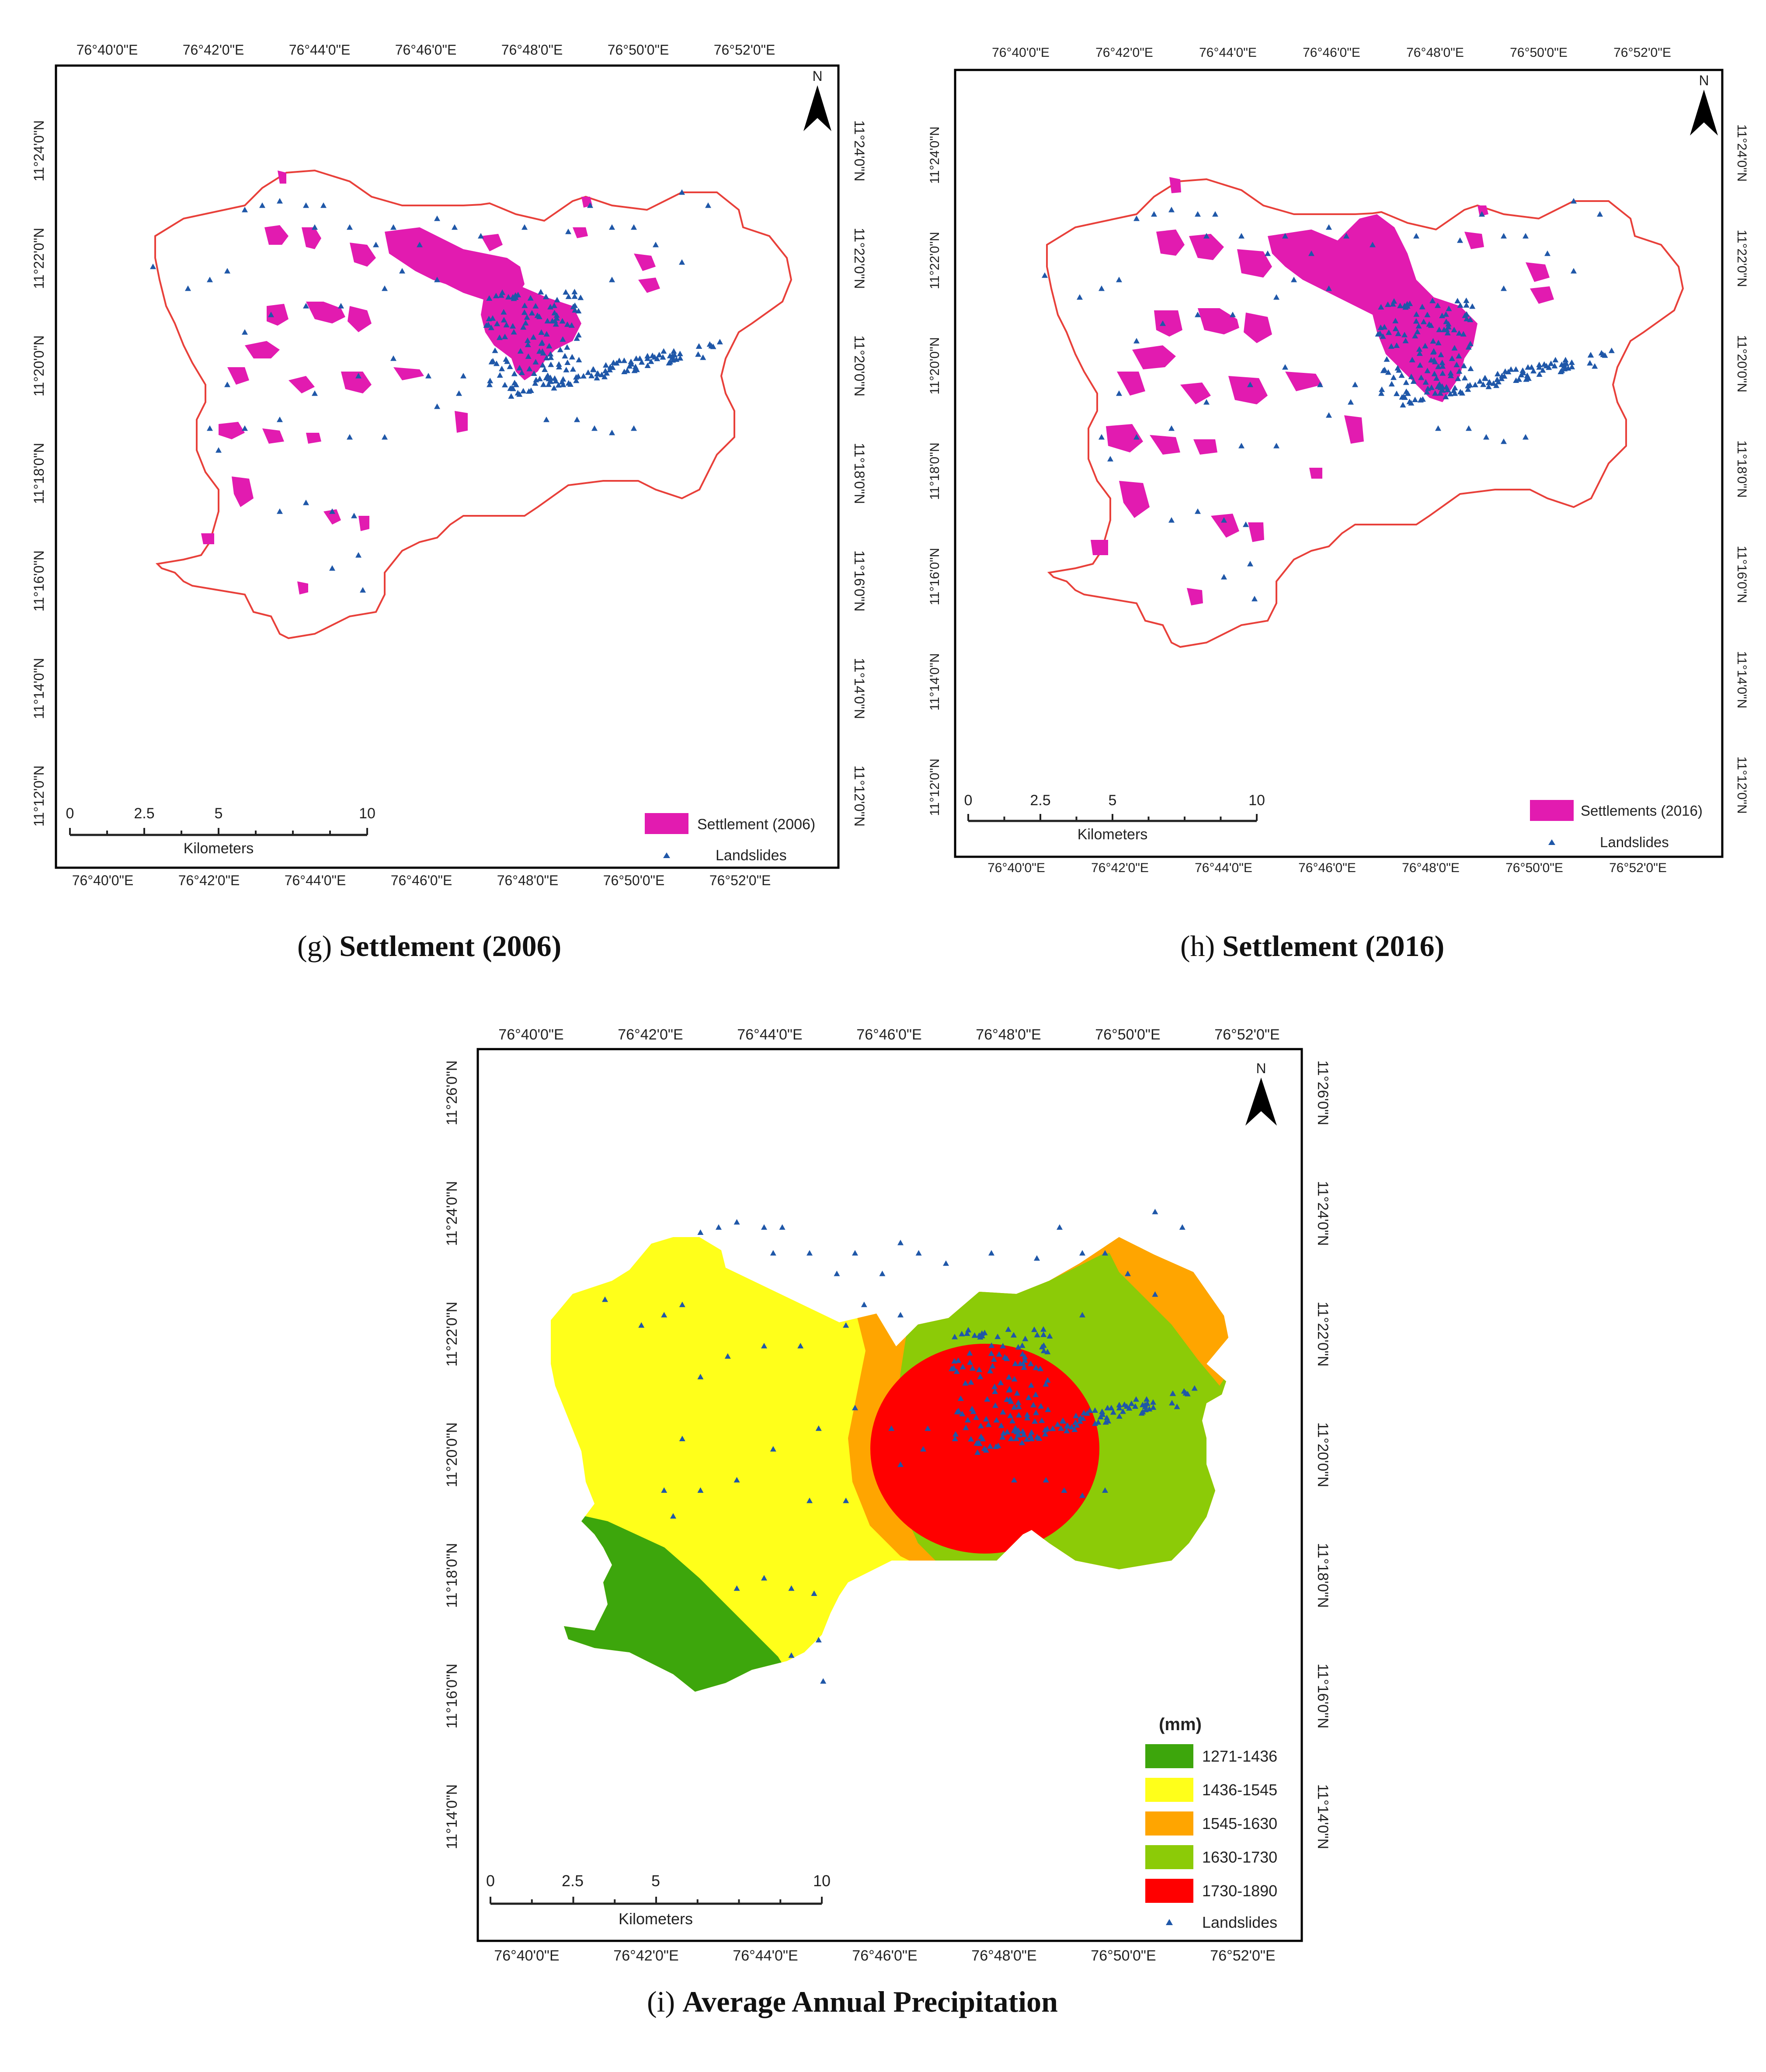  Describe the element at coordinates (220, 831) in the screenshot. I see `scale-bar: 0 2.5 5 10 Kilometers` at that location.